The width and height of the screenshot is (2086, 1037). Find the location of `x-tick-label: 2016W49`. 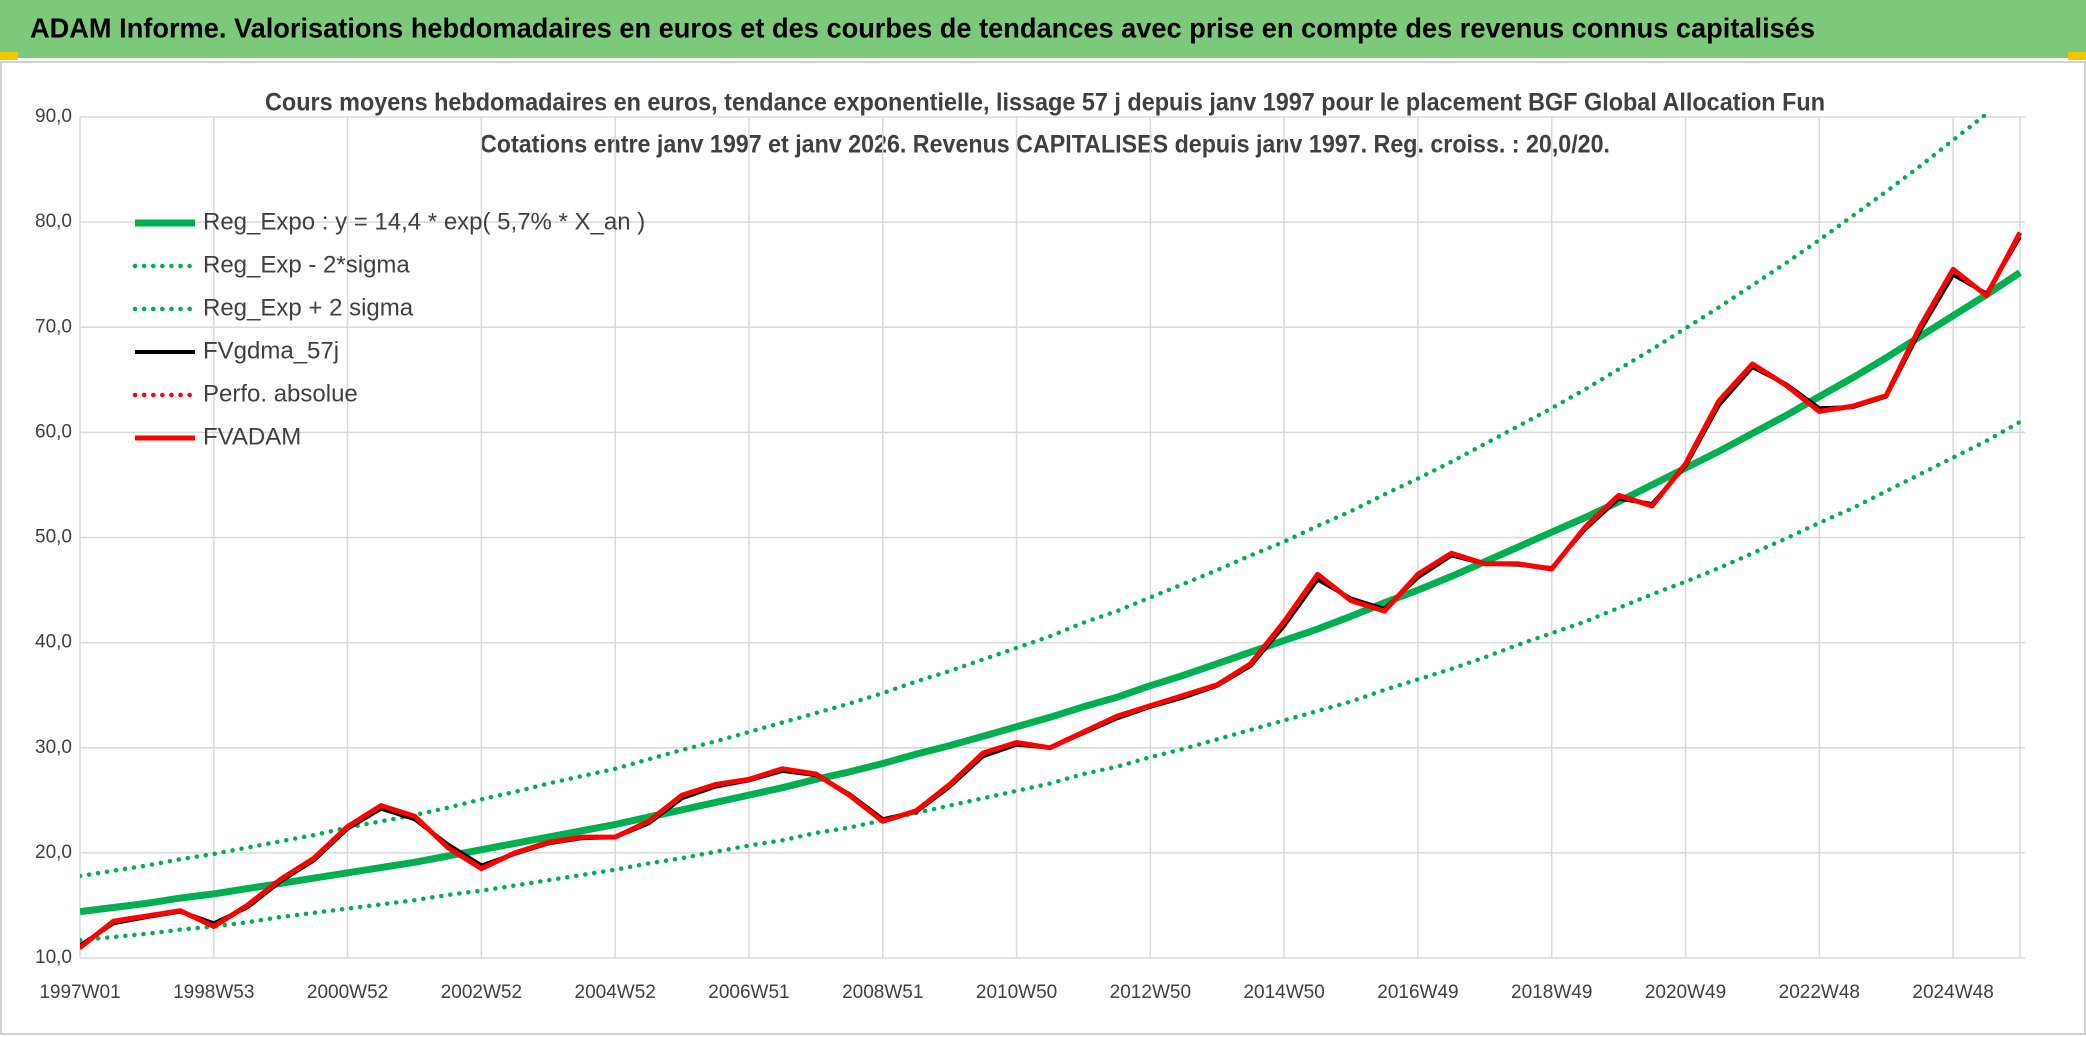

x-tick-label: 2016W49 is located at coordinates (1417, 992).